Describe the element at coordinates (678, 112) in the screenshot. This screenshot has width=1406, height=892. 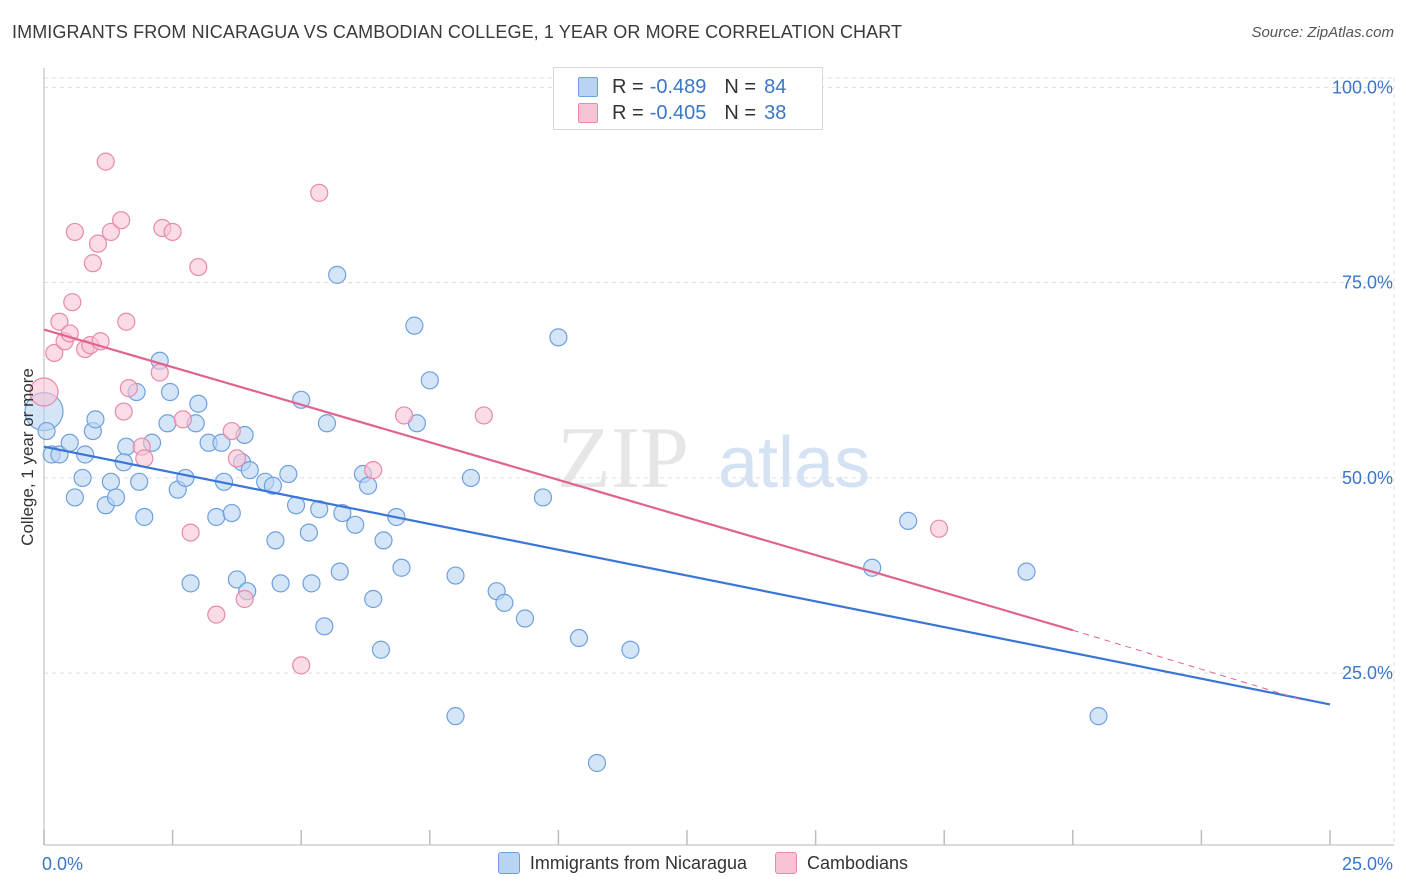
I see `legend-r-value: -0.405` at that location.